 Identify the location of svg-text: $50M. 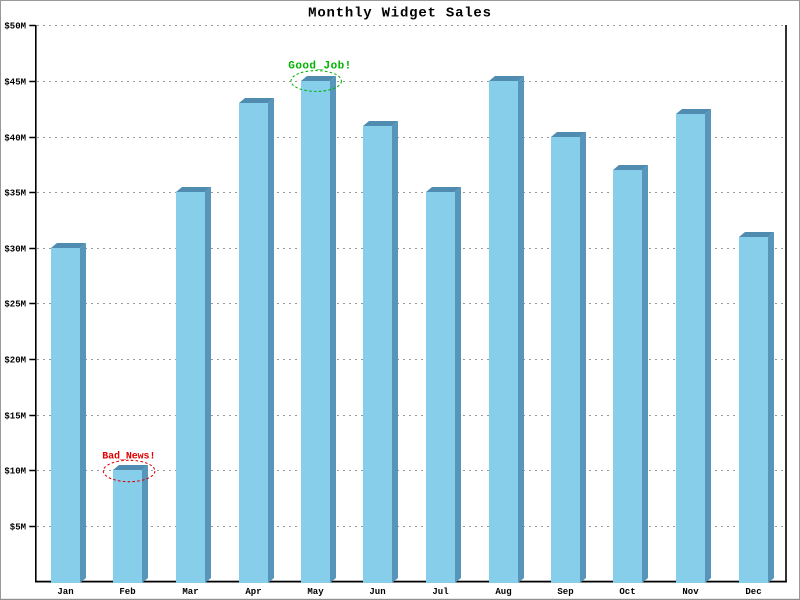
(15, 26).